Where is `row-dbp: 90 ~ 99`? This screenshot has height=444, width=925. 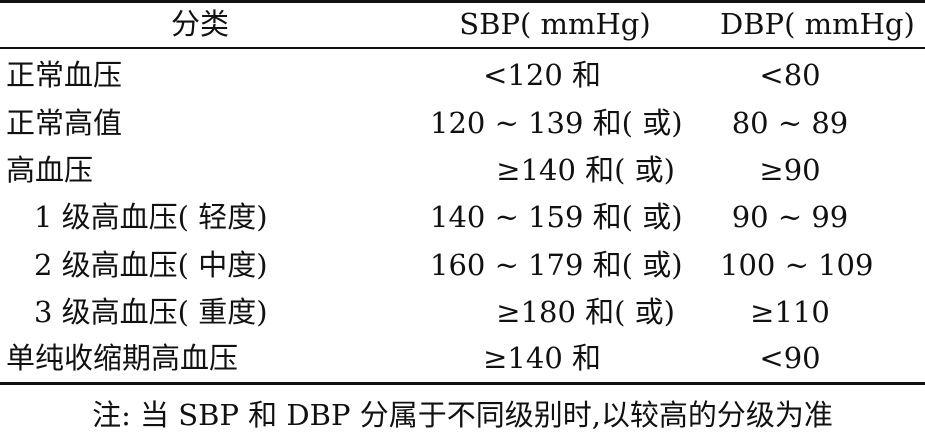 row-dbp: 90 ~ 99 is located at coordinates (790, 217).